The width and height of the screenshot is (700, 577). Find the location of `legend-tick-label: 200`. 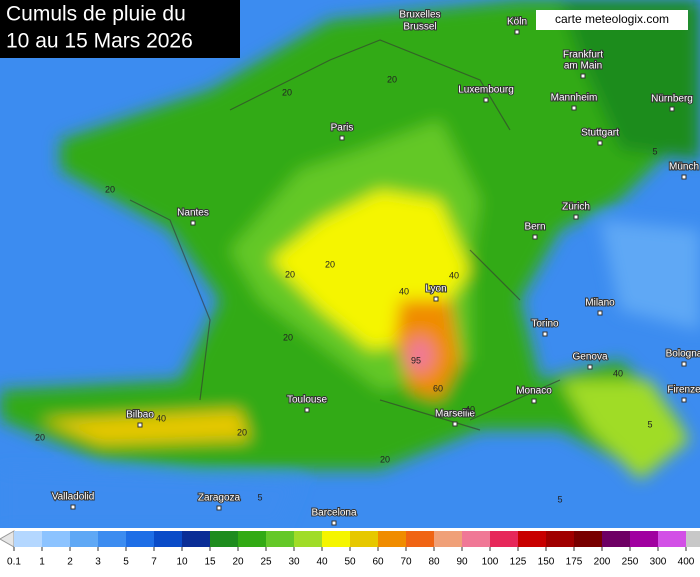

legend-tick-label: 200 is located at coordinates (602, 562).